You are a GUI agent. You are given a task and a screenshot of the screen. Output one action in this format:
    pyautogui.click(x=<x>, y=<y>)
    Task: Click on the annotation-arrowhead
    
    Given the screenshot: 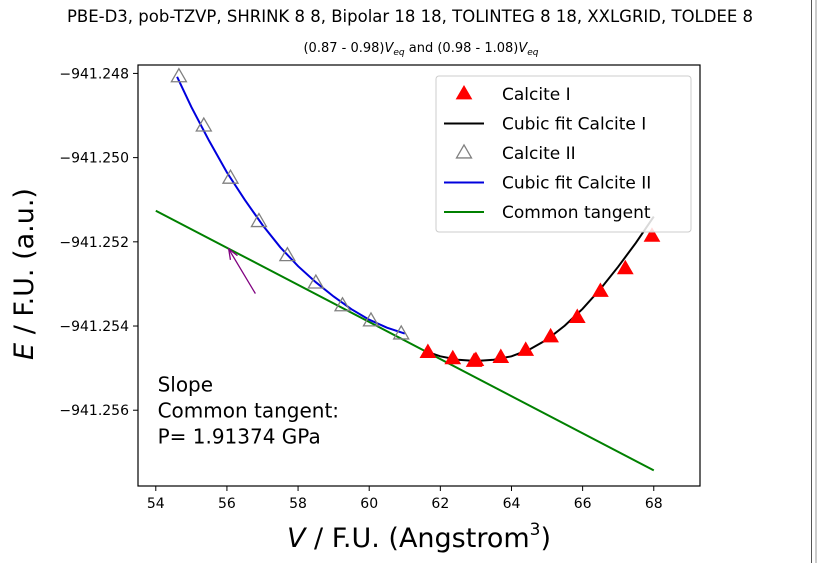 What is the action you would take?
    pyautogui.click(x=232, y=253)
    